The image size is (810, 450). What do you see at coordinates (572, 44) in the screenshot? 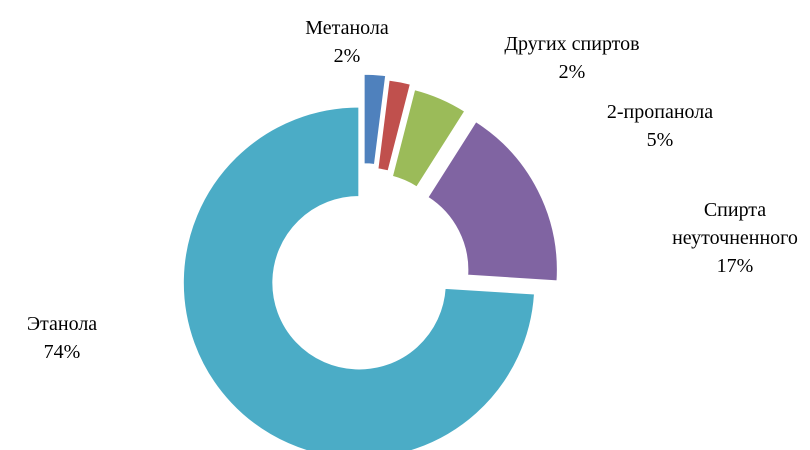
I see `category-label: Других спиртов` at bounding box center [572, 44].